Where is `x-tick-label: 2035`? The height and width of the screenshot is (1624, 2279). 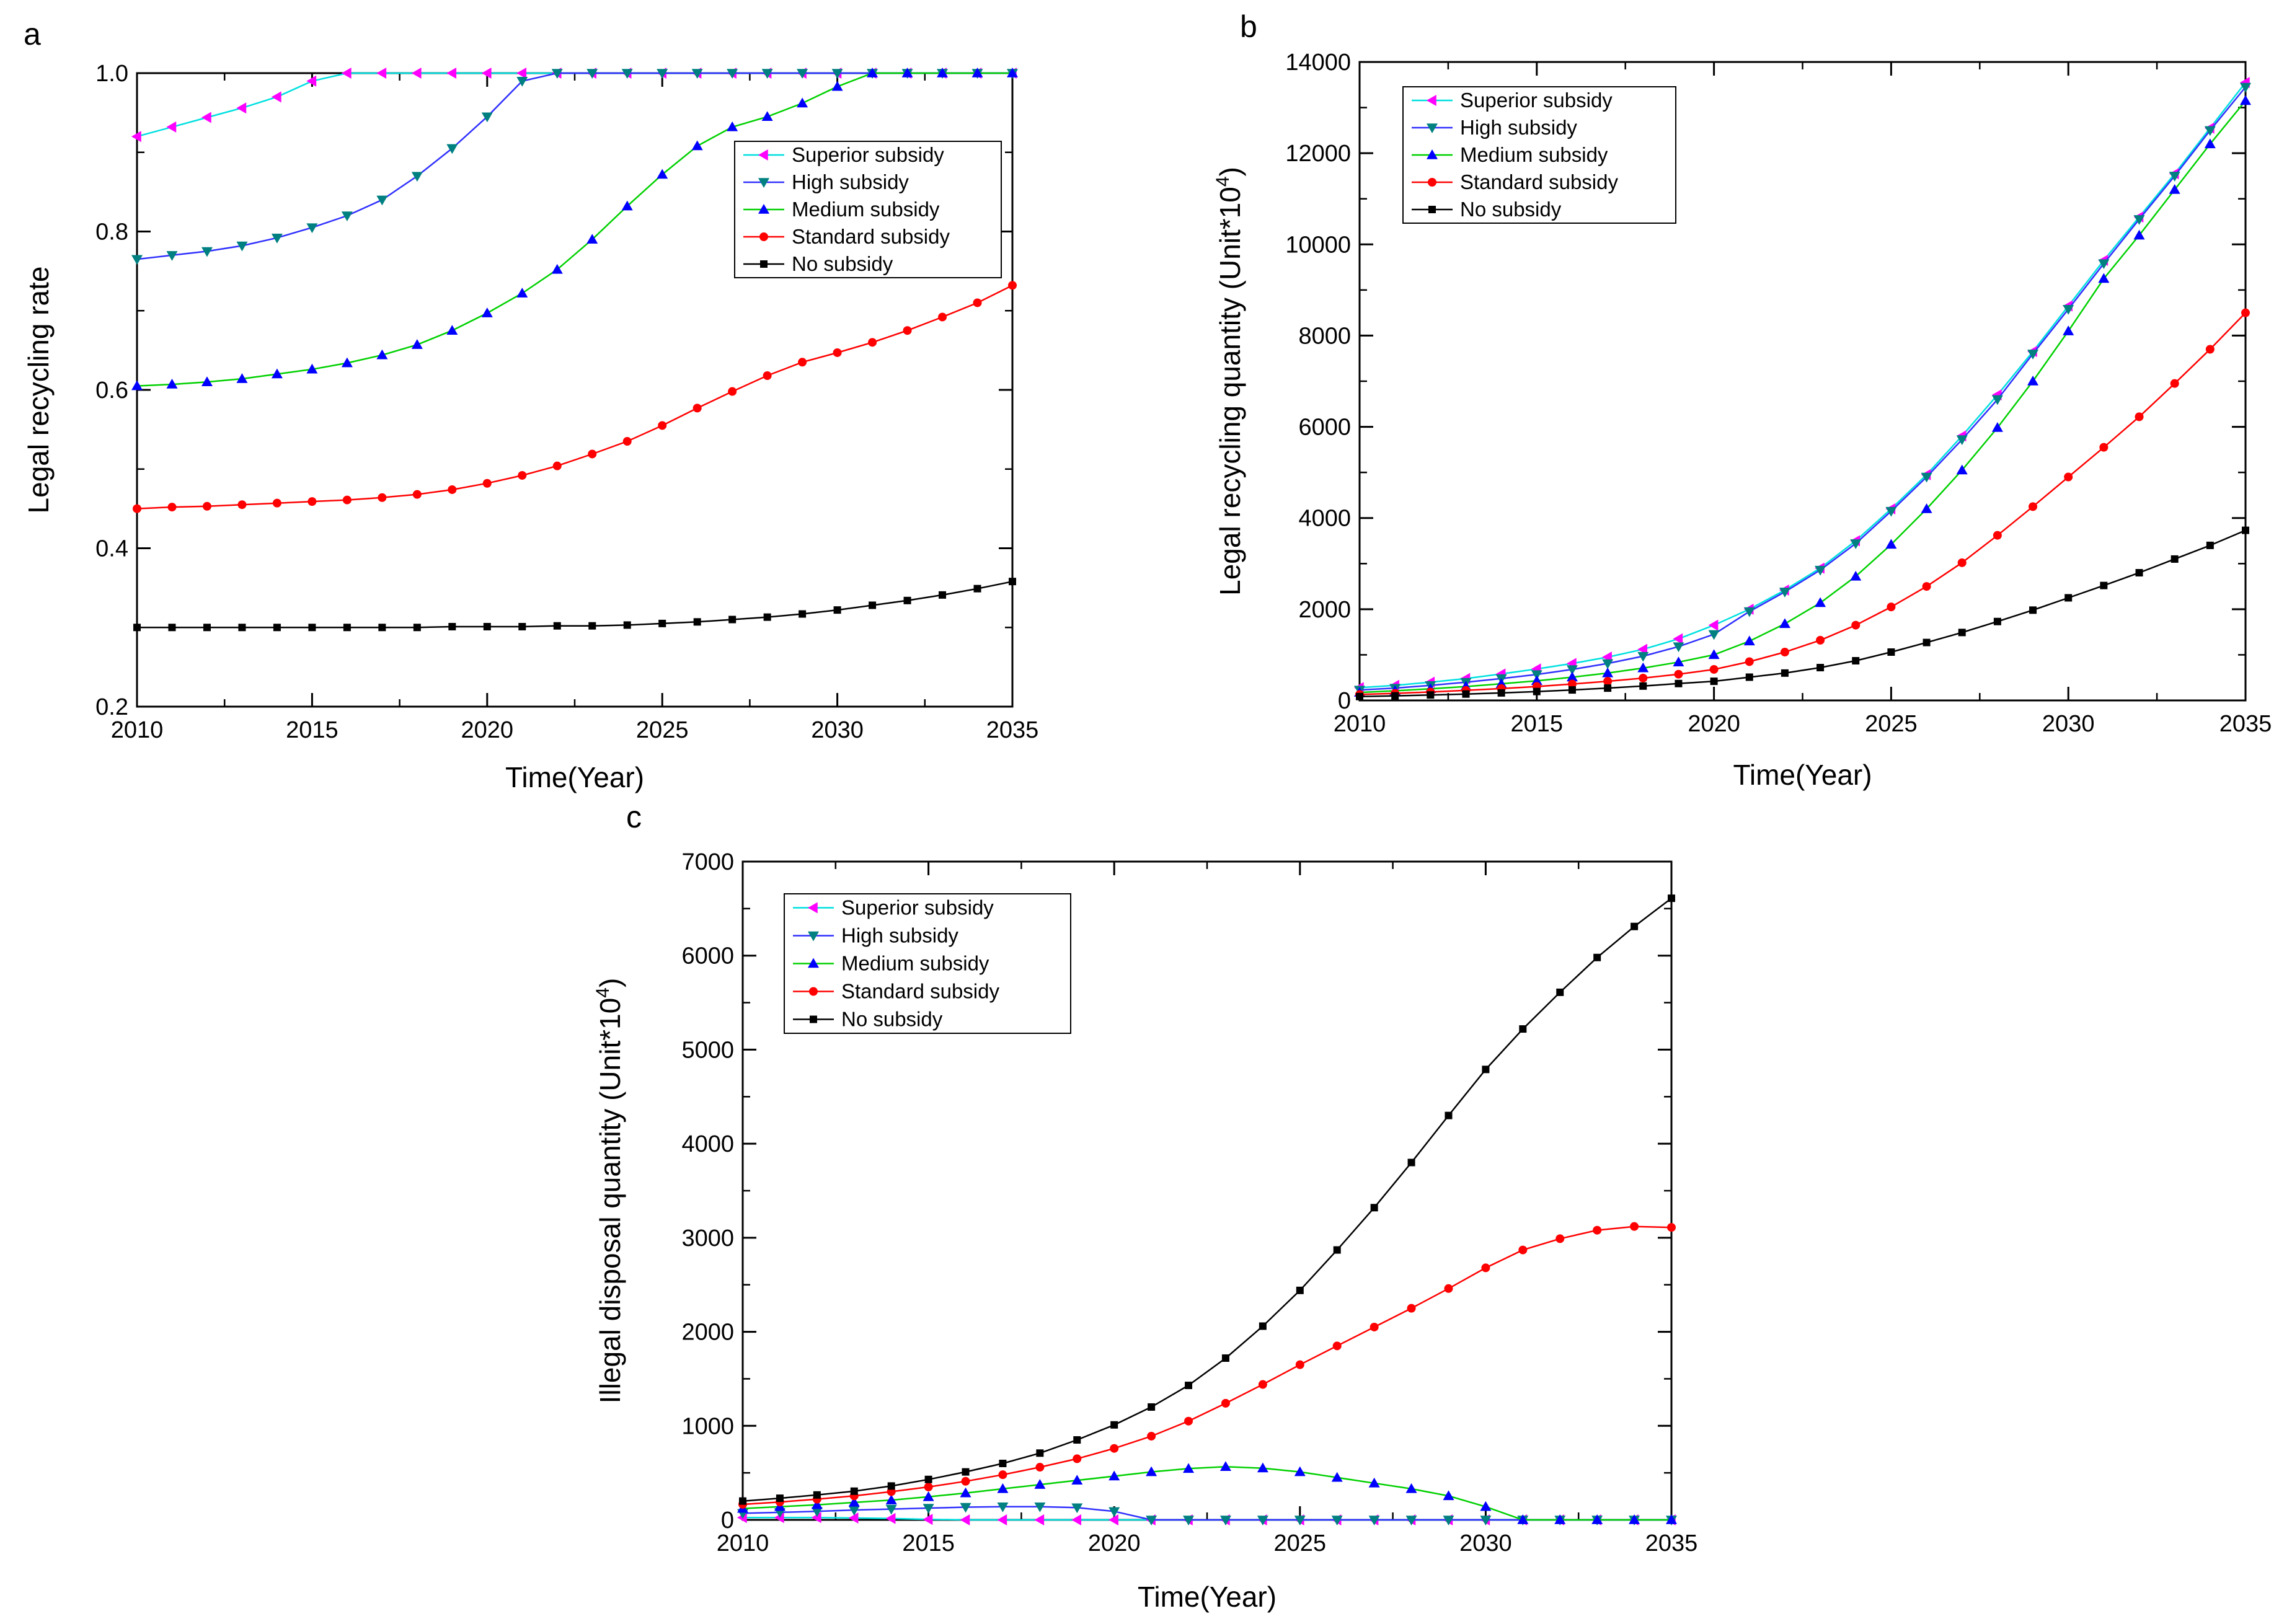
x-tick-label: 2035 is located at coordinates (1671, 1543).